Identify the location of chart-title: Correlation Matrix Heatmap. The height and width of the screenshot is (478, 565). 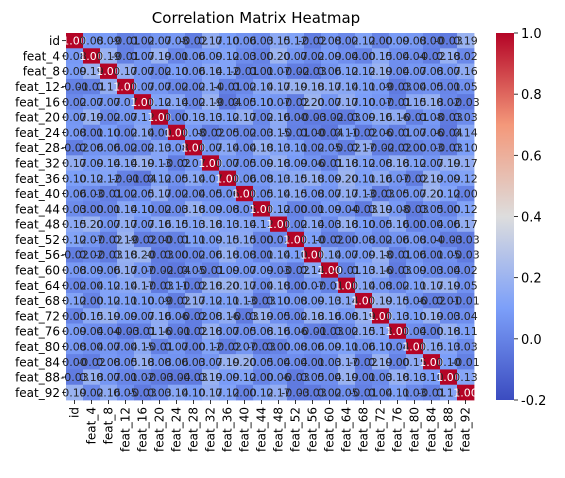
(256, 18).